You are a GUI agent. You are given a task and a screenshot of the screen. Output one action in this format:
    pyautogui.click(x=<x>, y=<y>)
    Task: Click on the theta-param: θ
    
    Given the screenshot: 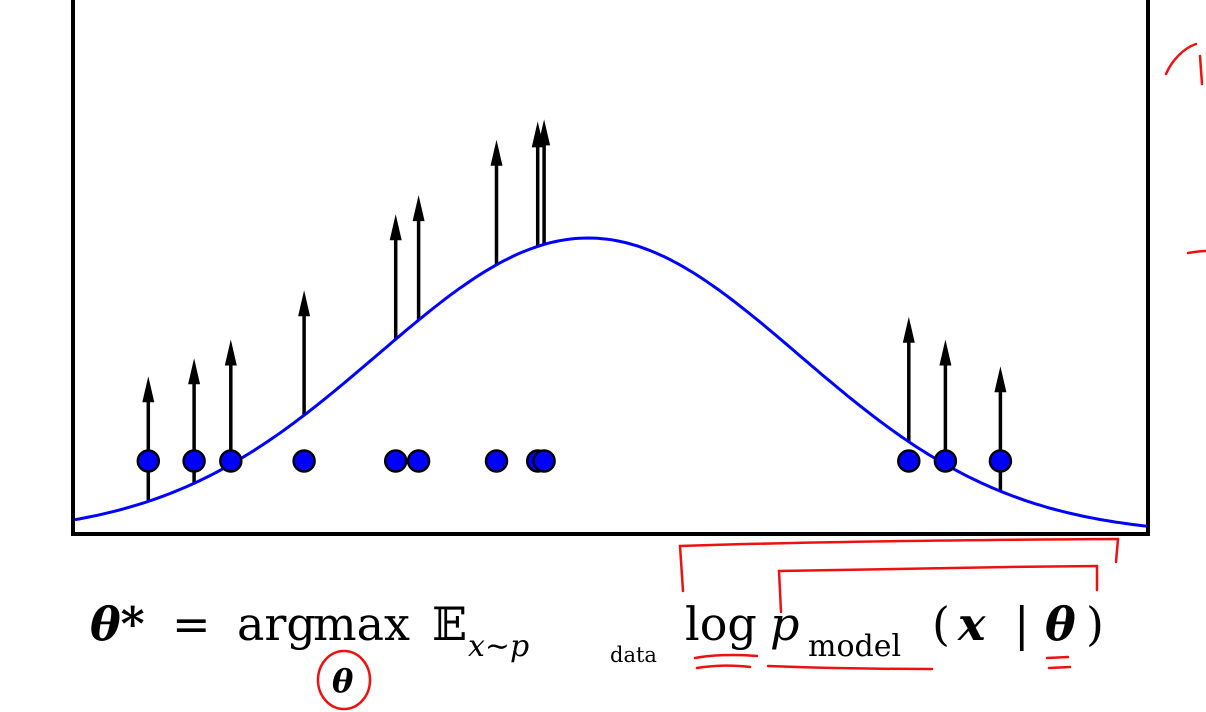 What is the action you would take?
    pyautogui.click(x=1060, y=624)
    